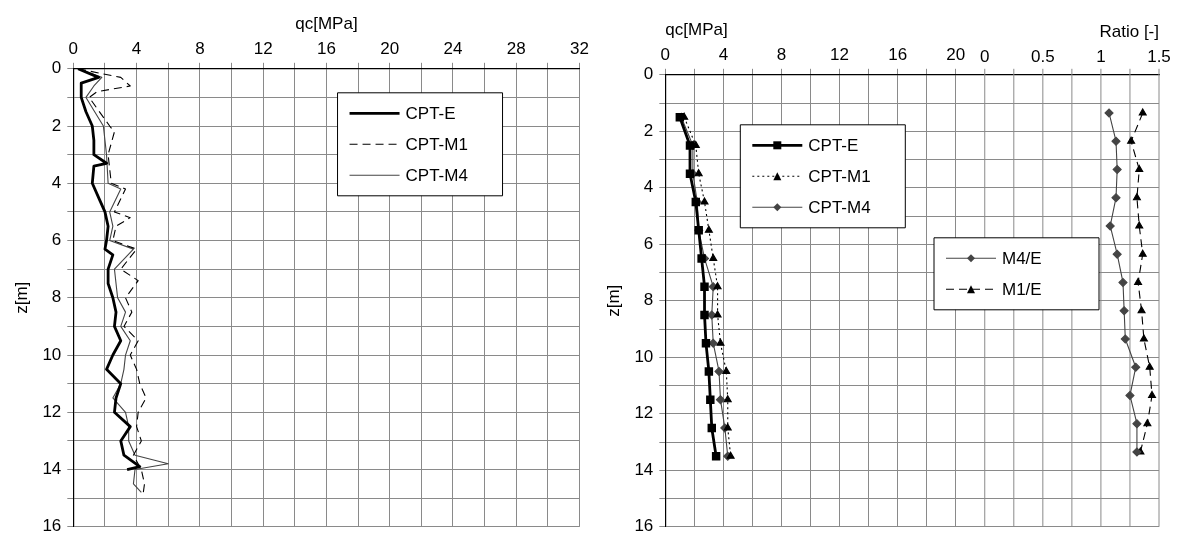  What do you see at coordinates (453, 49) in the screenshot?
I see `x-tick-label: 24` at bounding box center [453, 49].